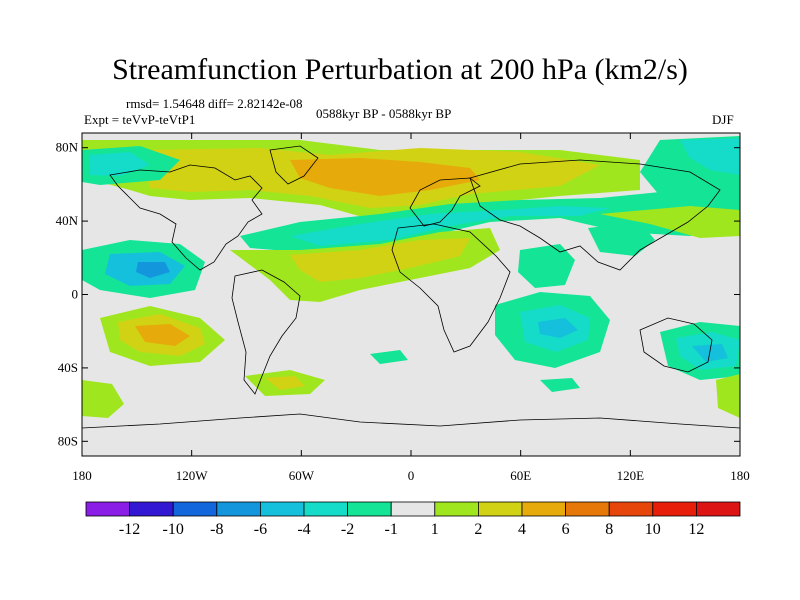  I want to click on coastline-australia, so click(676, 345).